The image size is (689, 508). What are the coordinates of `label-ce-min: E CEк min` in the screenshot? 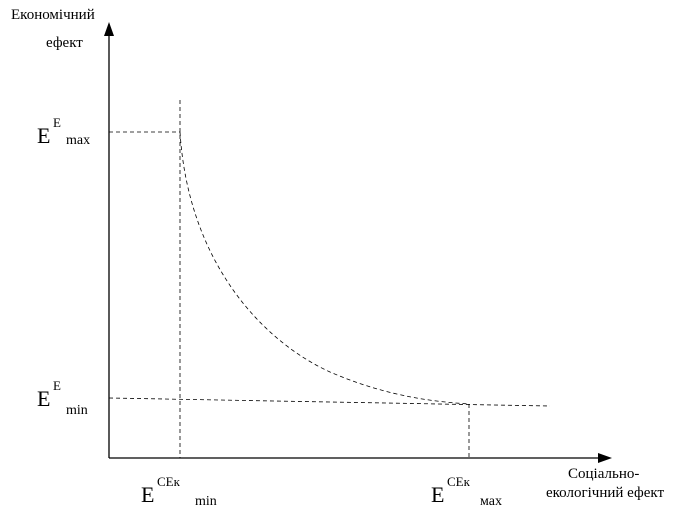 It's located at (179, 491).